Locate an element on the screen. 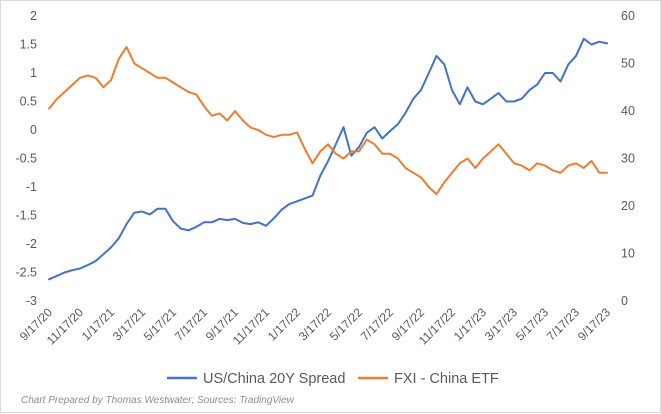  x-tick-label: 7/17/23 is located at coordinates (563, 324).